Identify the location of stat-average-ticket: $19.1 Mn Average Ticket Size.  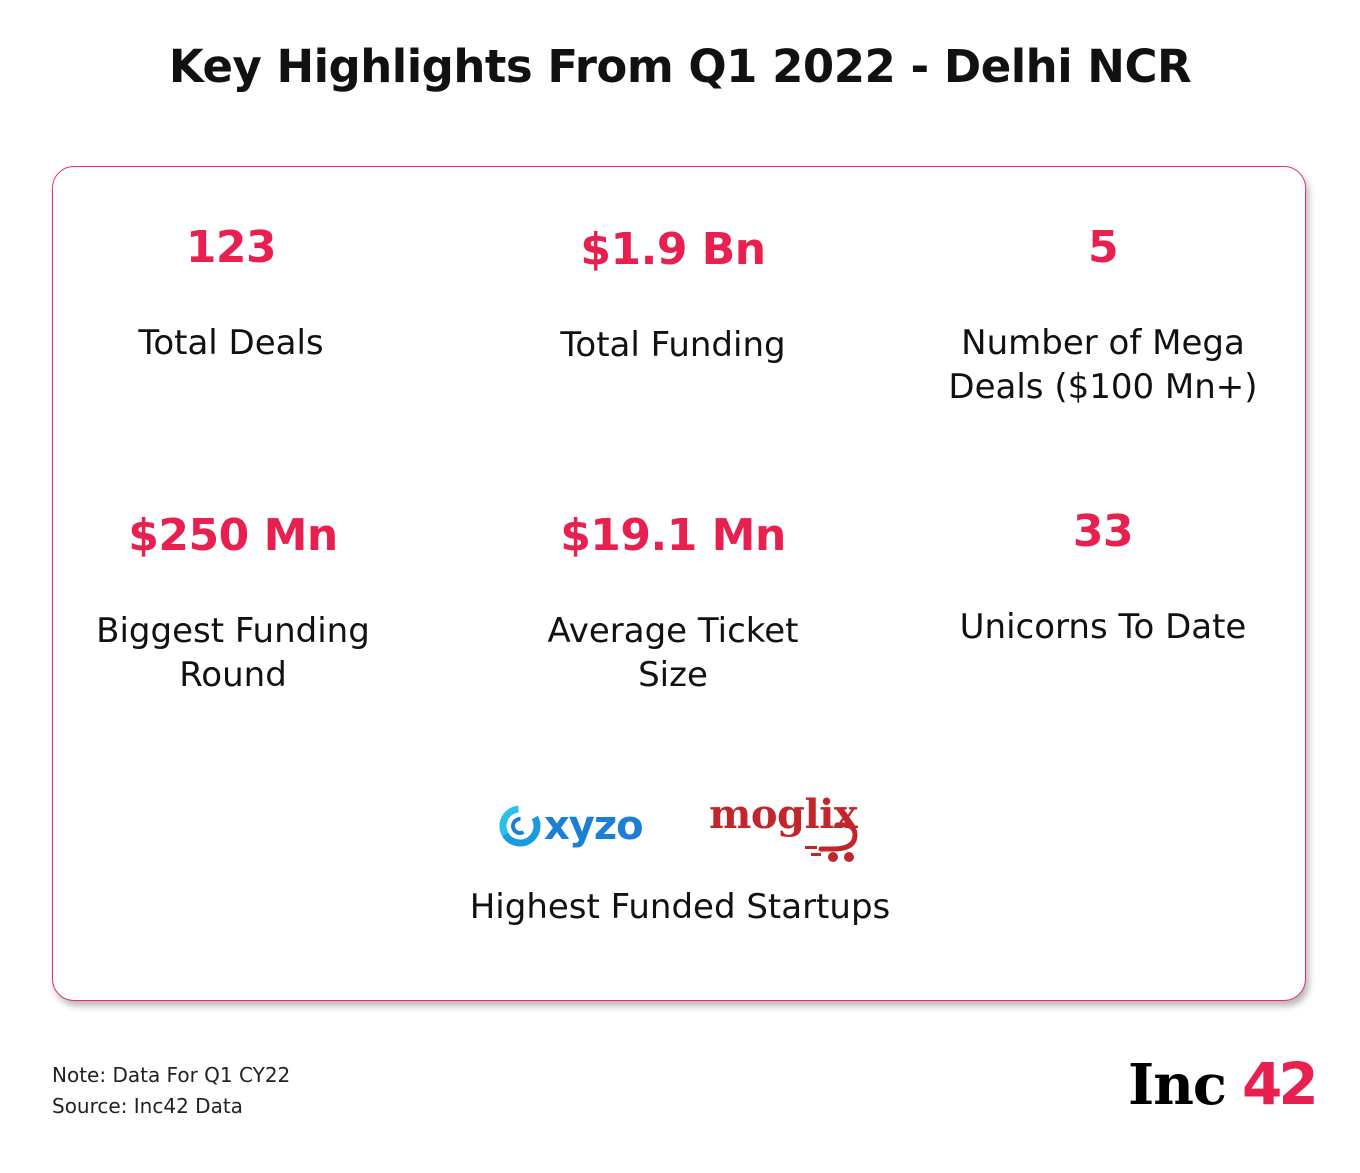
(673, 604).